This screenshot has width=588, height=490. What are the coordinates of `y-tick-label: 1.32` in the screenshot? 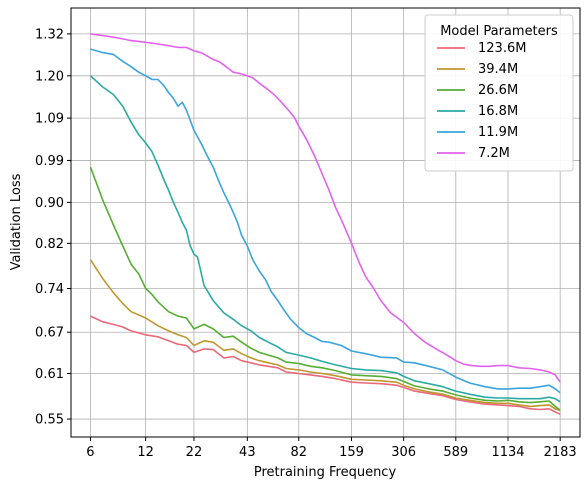 It's located at (49, 34).